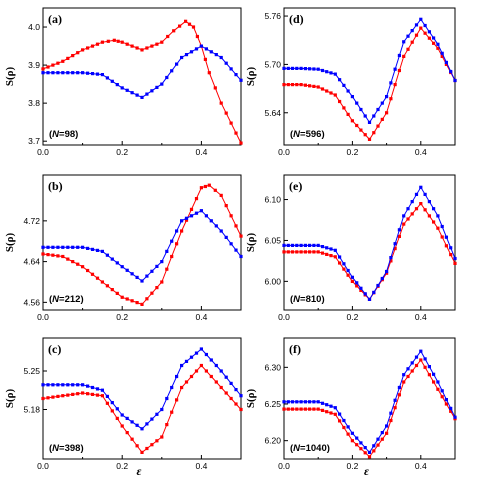 The width and height of the screenshot is (479, 481). Describe the element at coordinates (122, 317) in the screenshot. I see `x-tick-label: 0.2` at that location.